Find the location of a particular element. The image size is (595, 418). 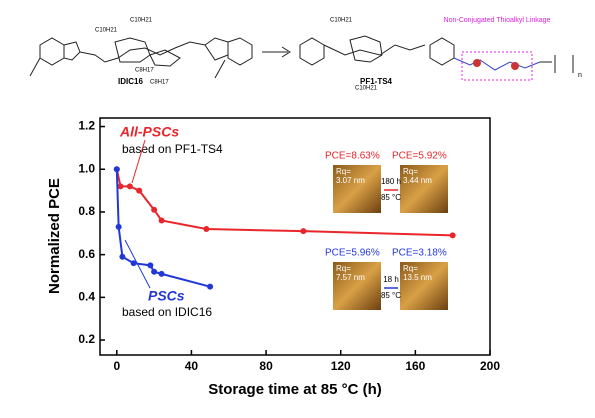

arrow-time: 18 h is located at coordinates (391, 279).